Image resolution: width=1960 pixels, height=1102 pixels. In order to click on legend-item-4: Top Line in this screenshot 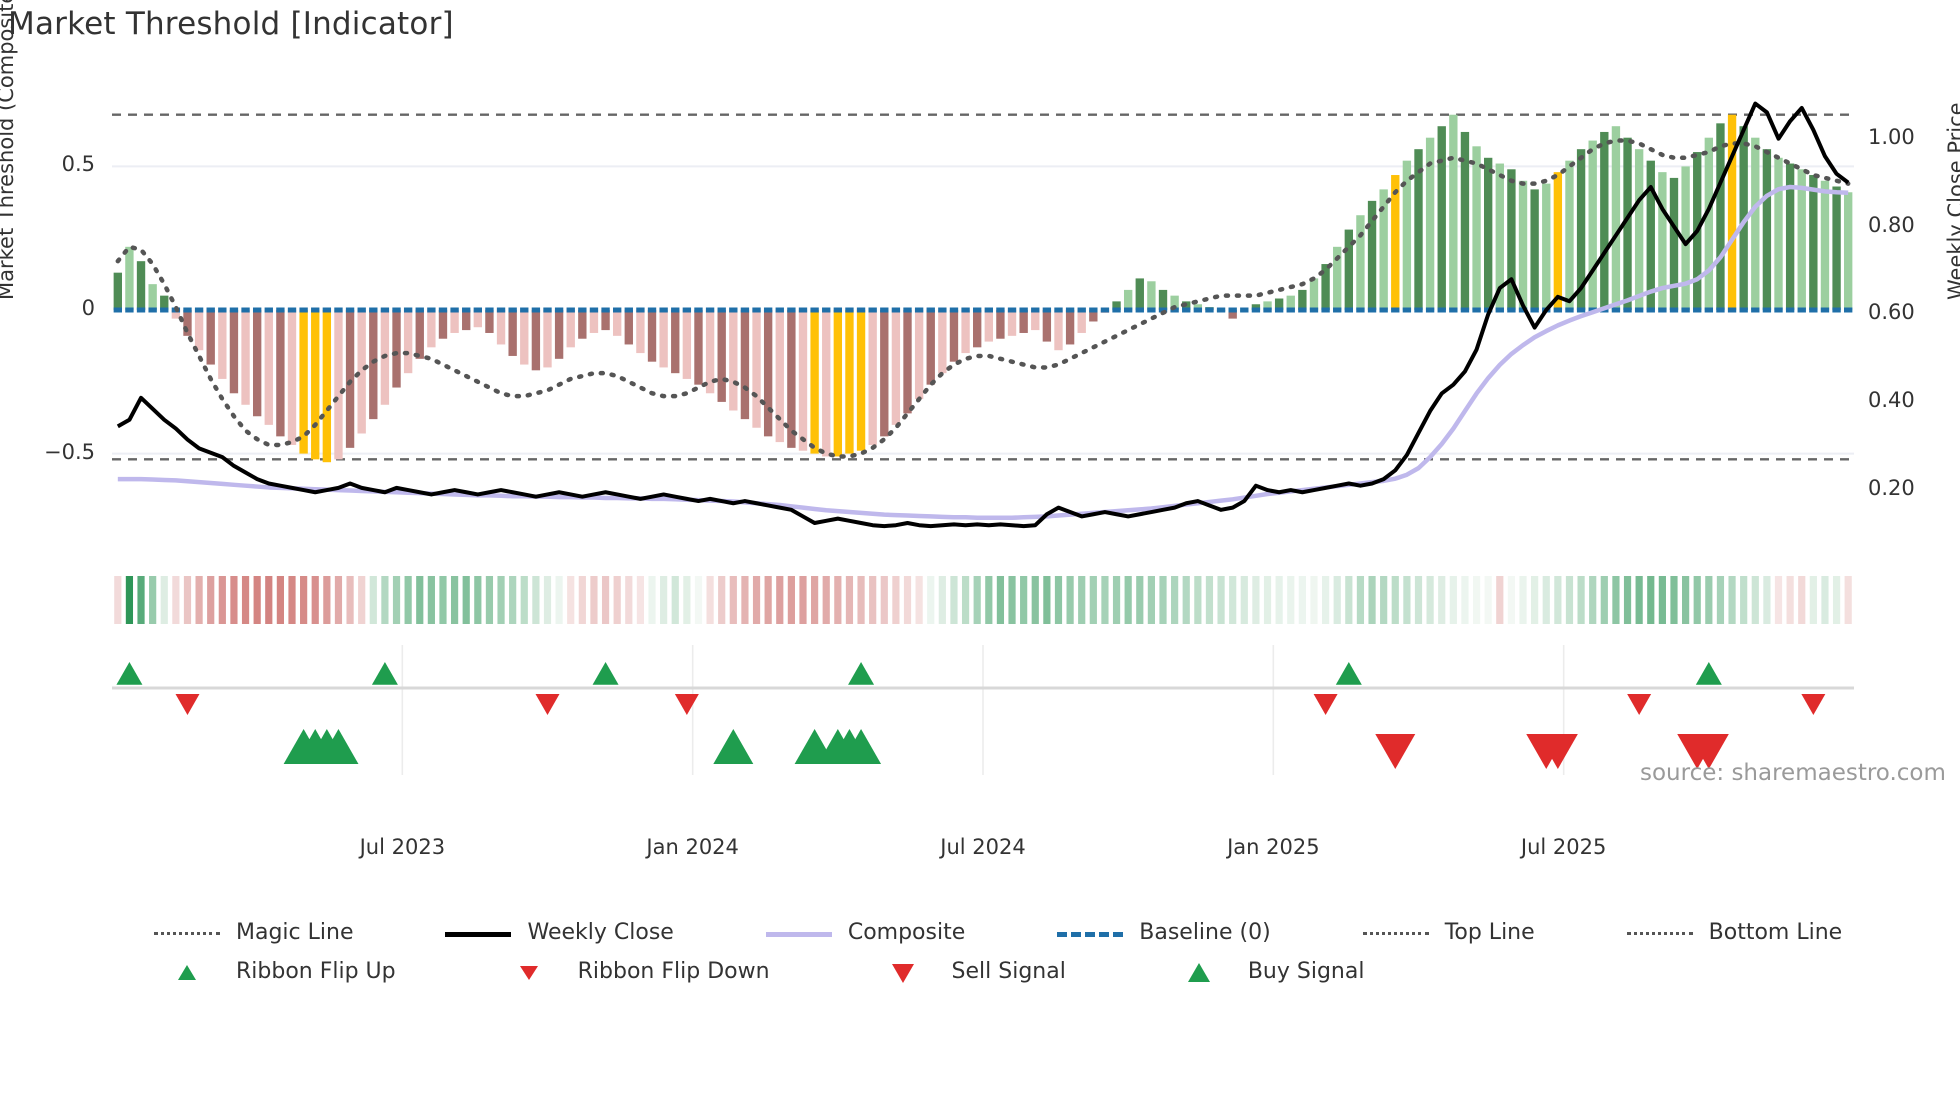, I will do `click(1447, 932)`.